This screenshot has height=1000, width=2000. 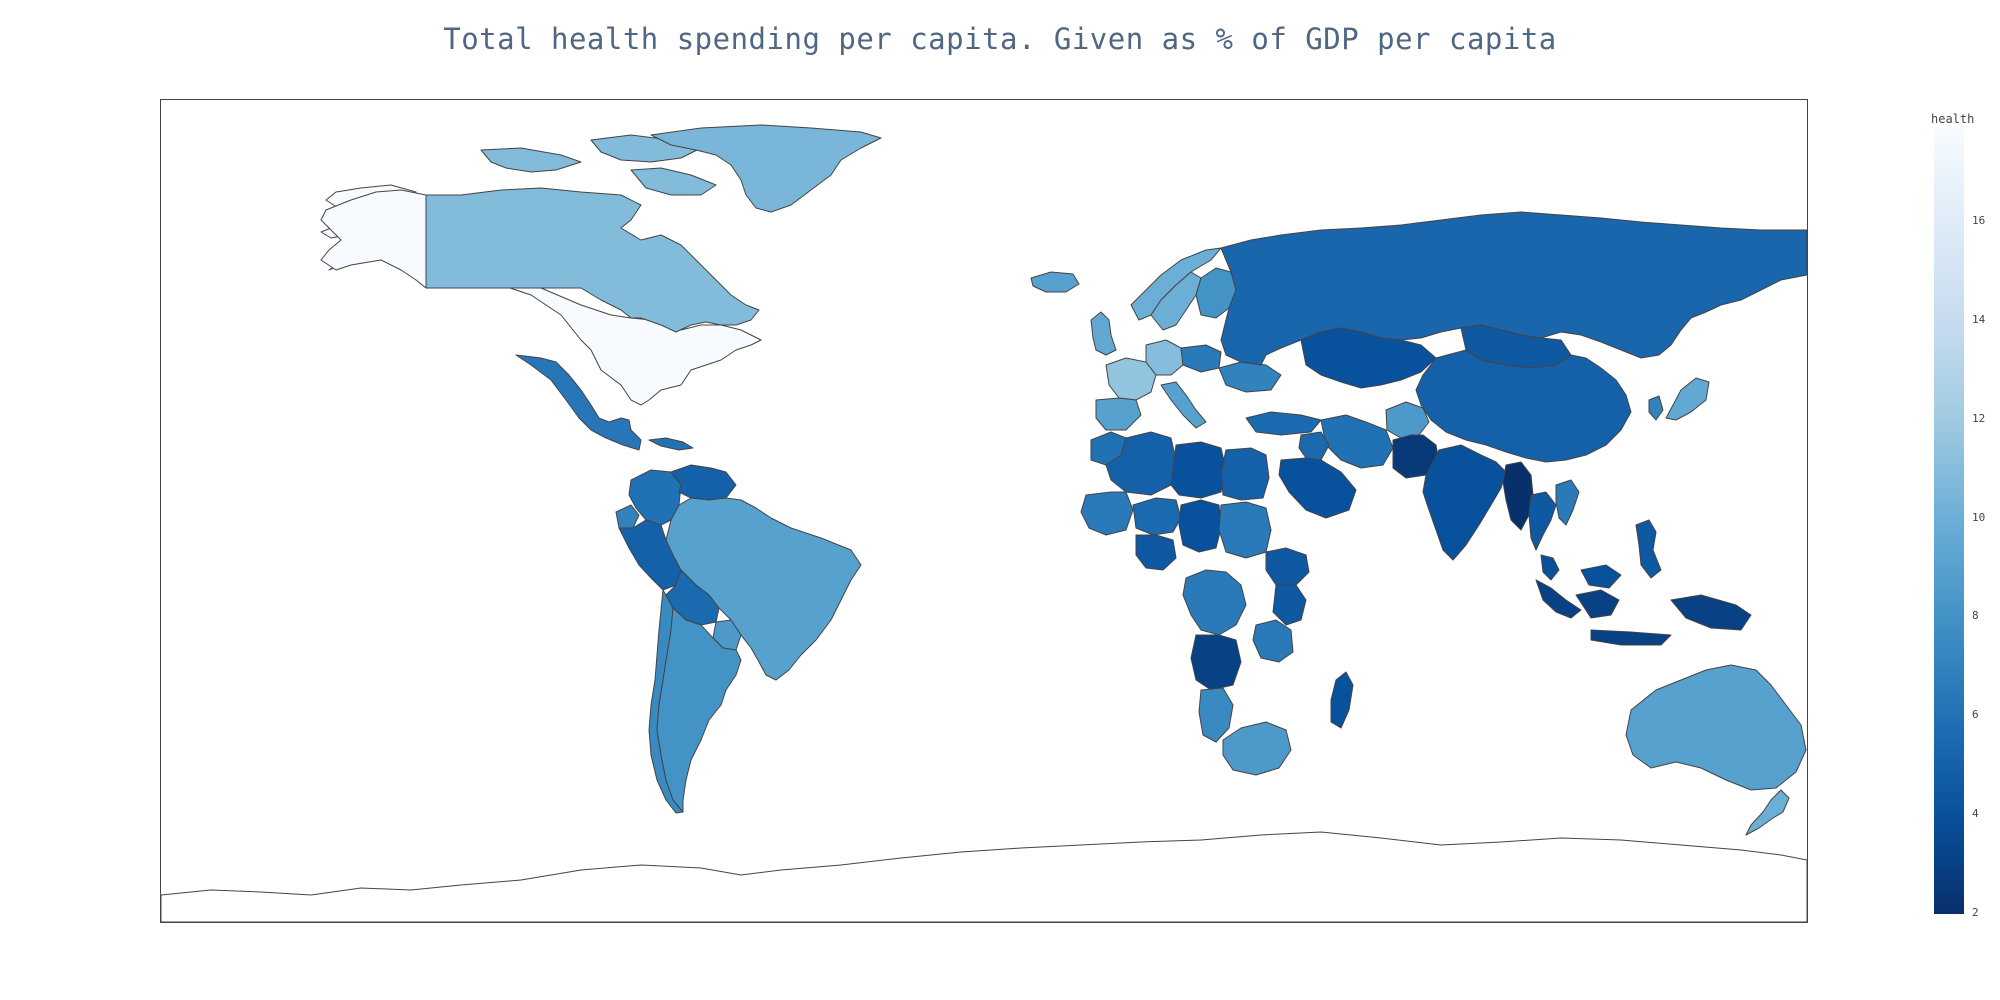 What do you see at coordinates (1216, 662) in the screenshot?
I see `country-angola` at bounding box center [1216, 662].